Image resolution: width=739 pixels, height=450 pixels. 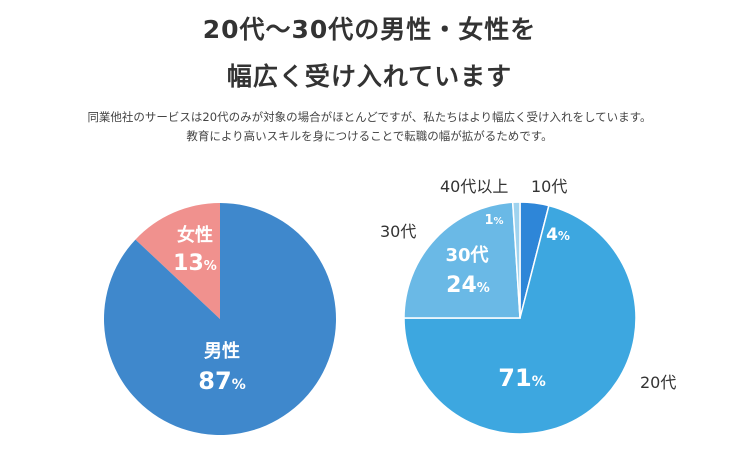 What do you see at coordinates (549, 186) in the screenshot?
I see `outer-label-10s: 10代` at bounding box center [549, 186].